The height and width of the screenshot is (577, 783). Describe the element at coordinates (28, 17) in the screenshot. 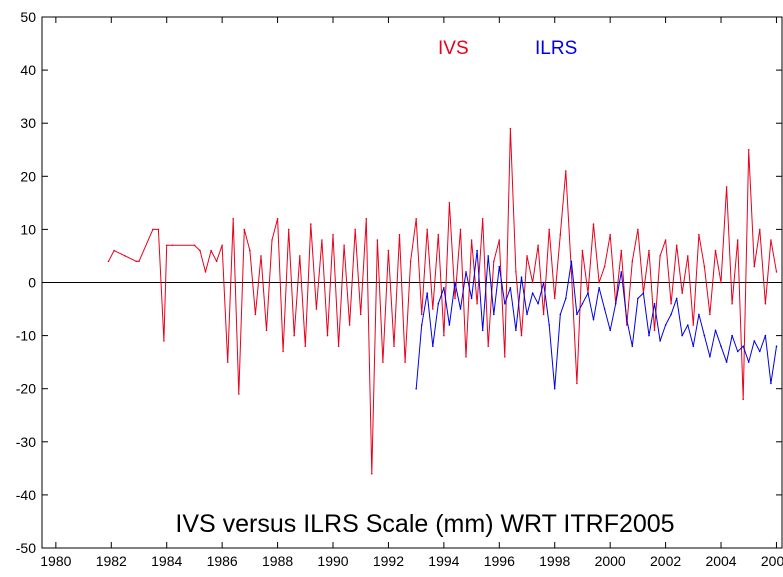

I see `y-tick-label: 50` at that location.